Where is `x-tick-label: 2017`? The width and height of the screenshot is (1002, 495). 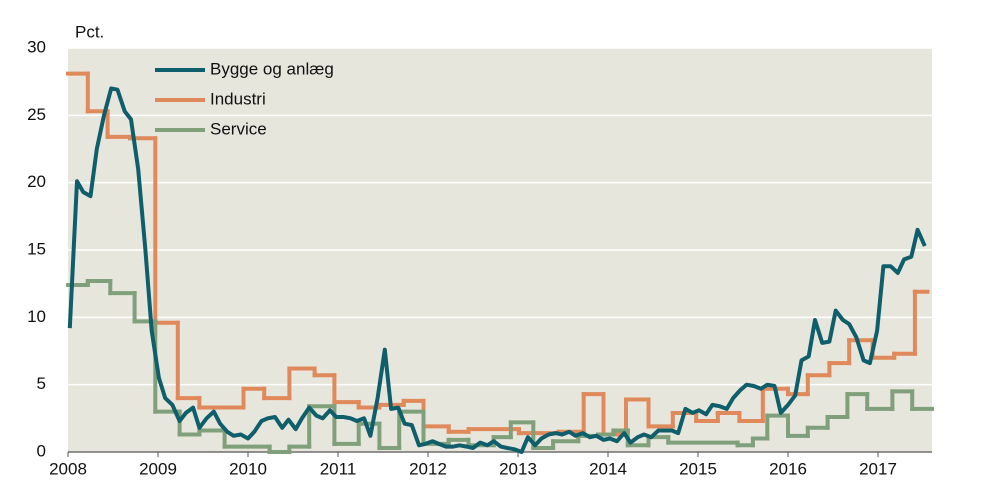 x-tick-label: 2017 is located at coordinates (878, 468).